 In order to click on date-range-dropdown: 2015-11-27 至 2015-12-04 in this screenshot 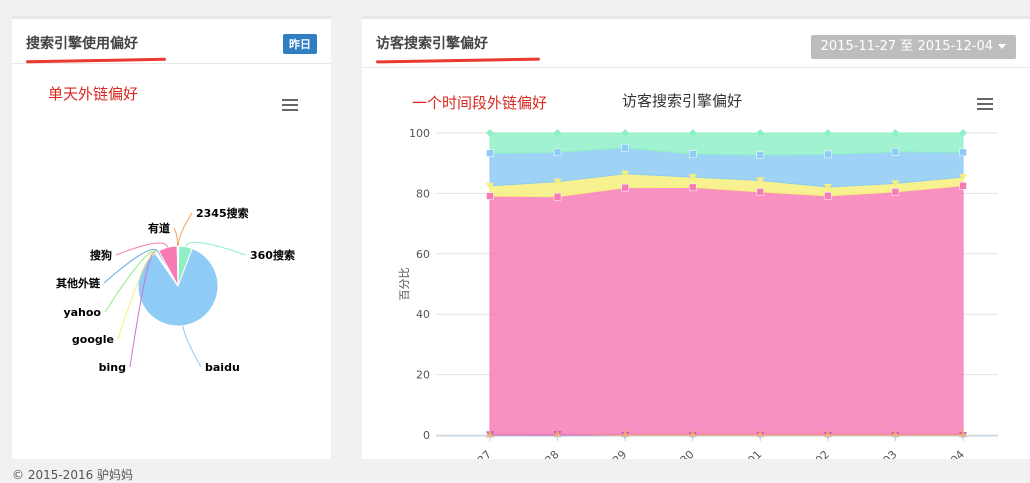, I will do `click(913, 47)`.